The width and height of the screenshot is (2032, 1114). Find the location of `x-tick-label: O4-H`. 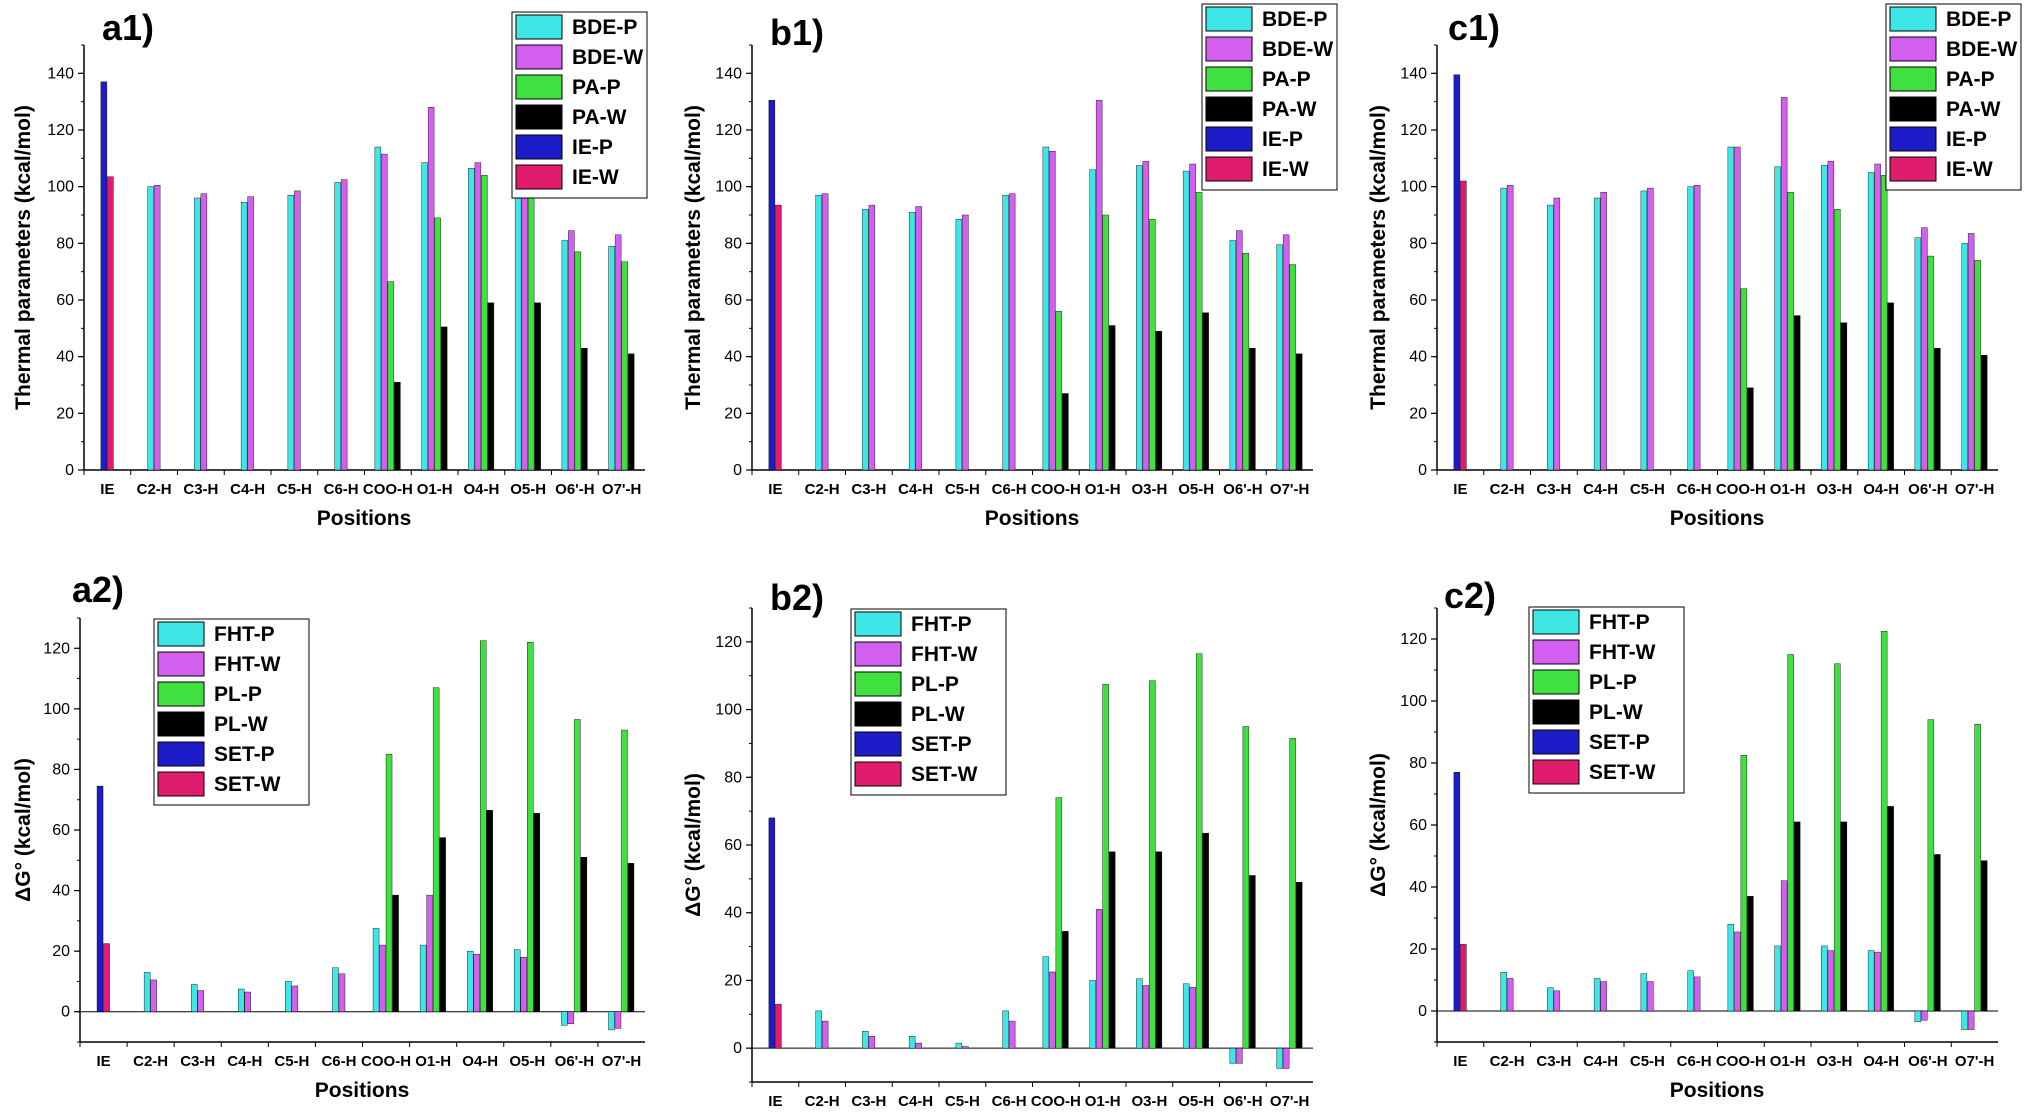

x-tick-label: O4-H is located at coordinates (481, 489).